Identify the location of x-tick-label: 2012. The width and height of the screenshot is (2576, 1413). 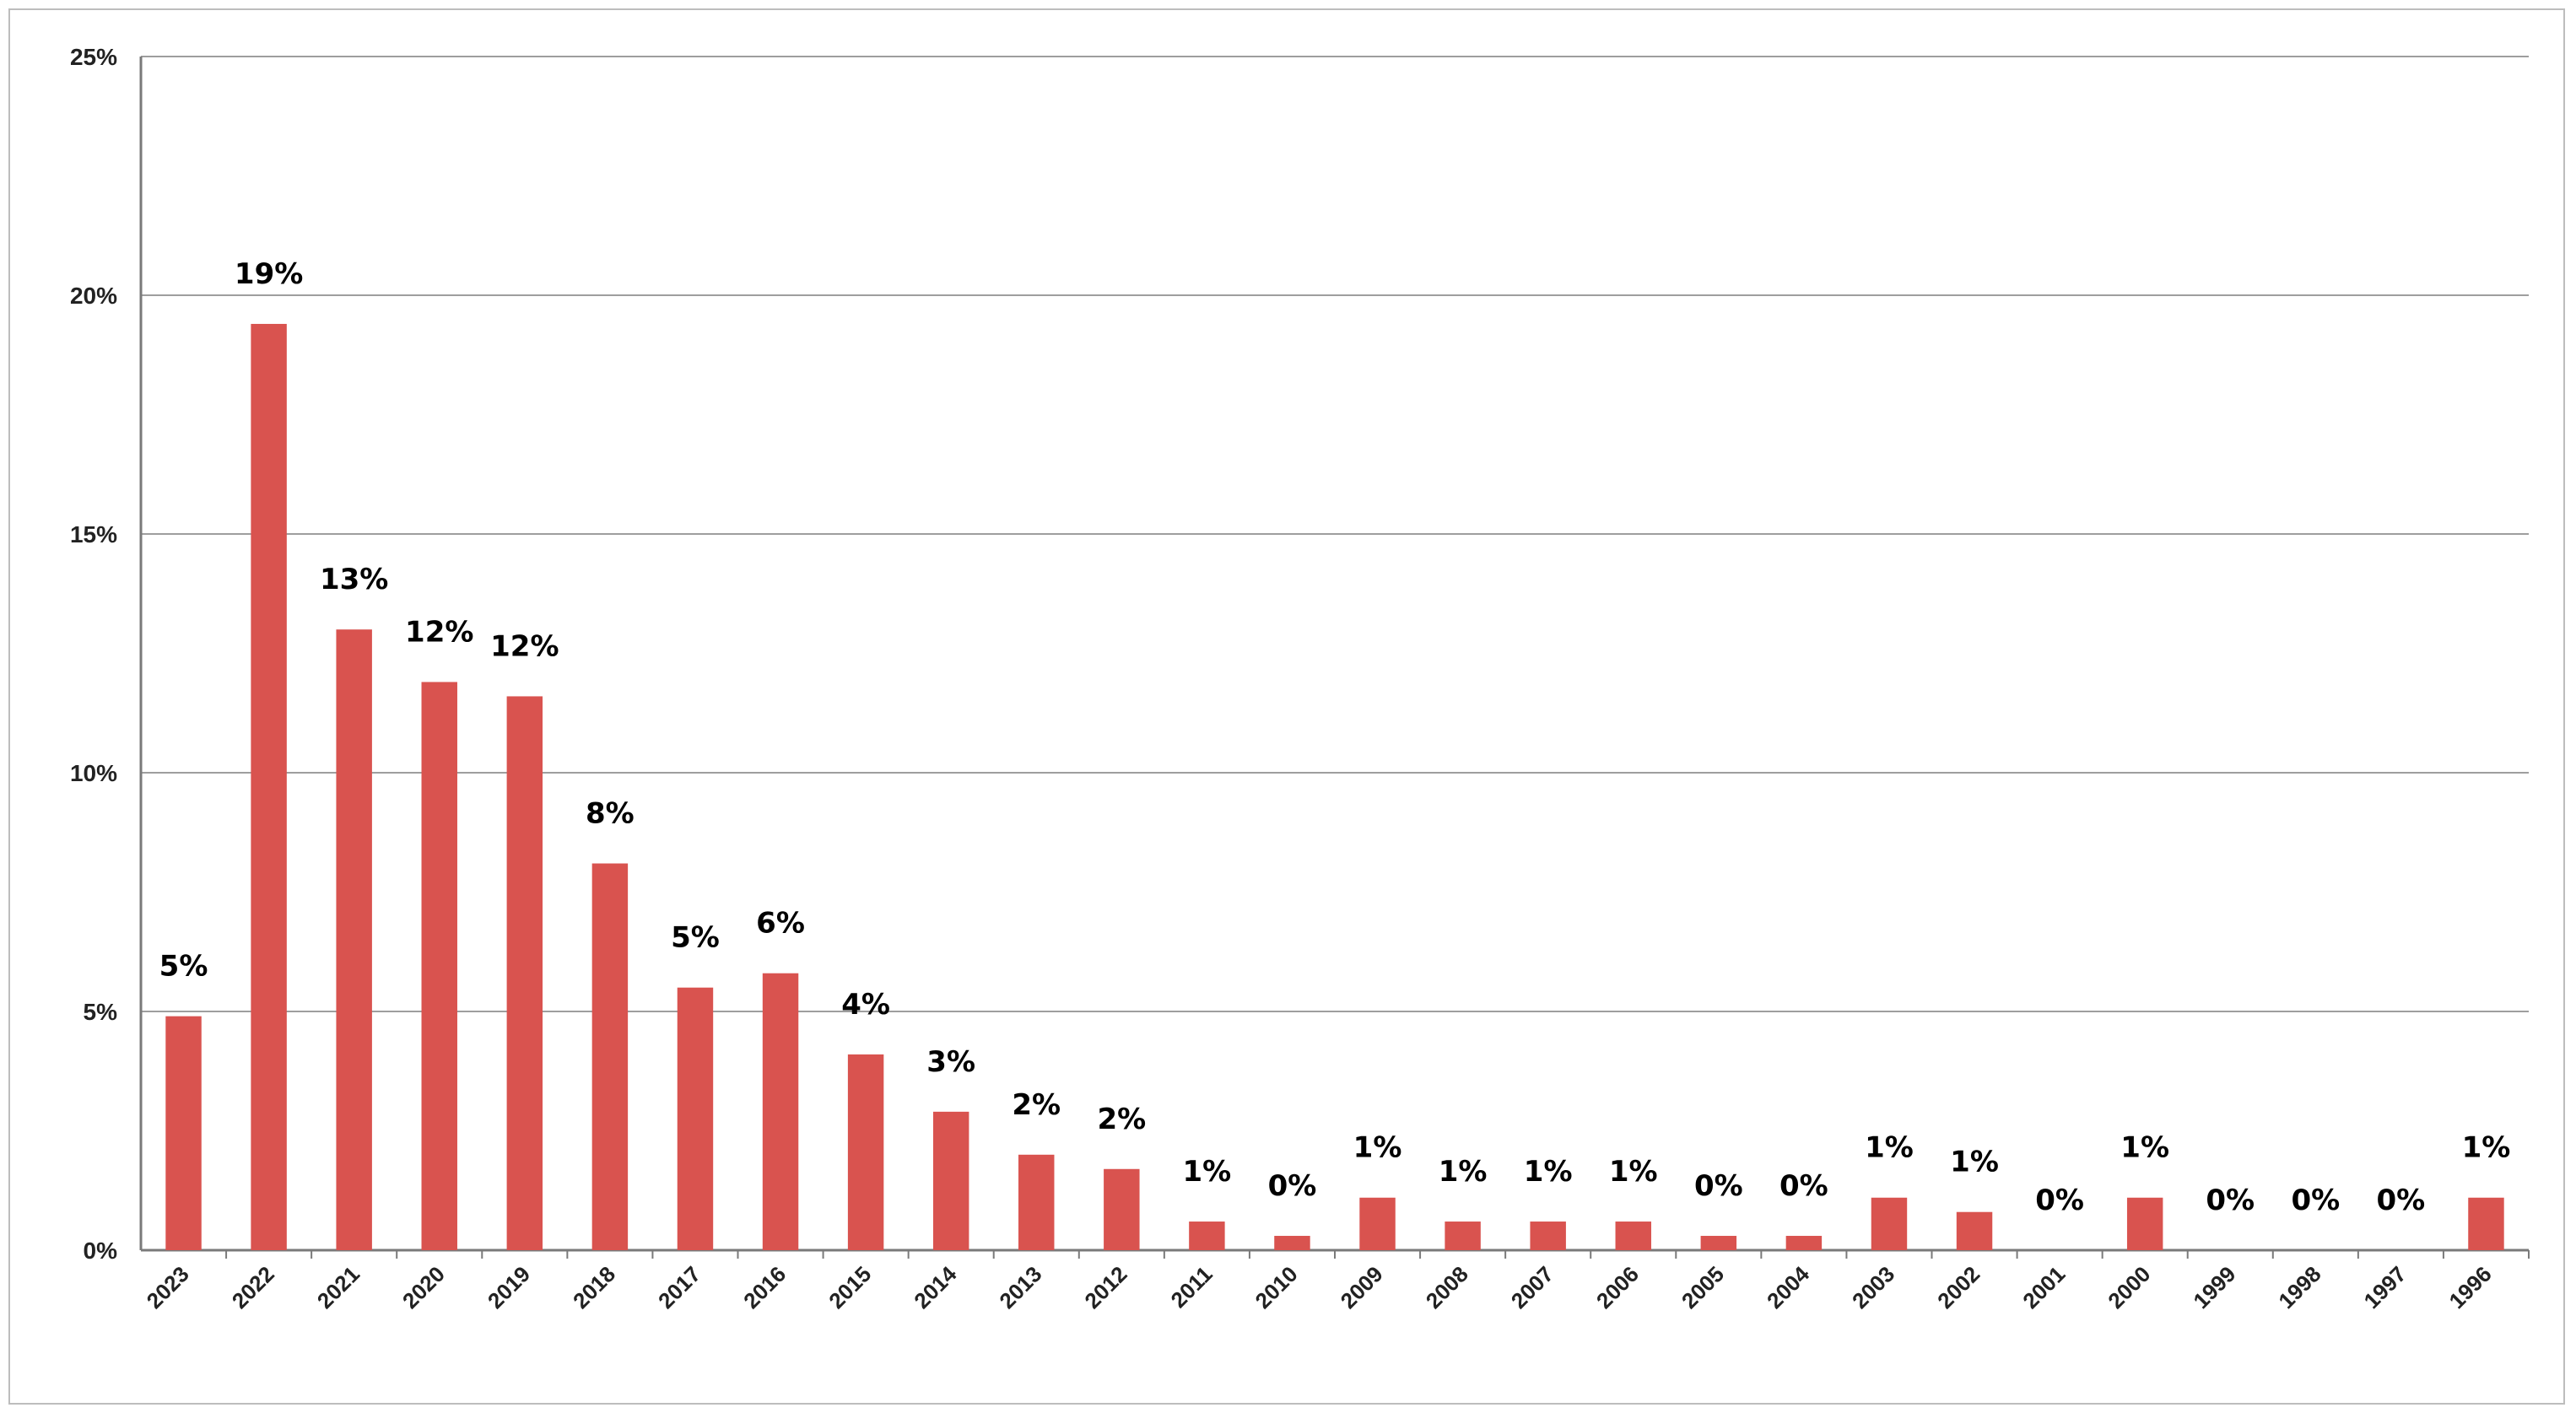
(1105, 1287).